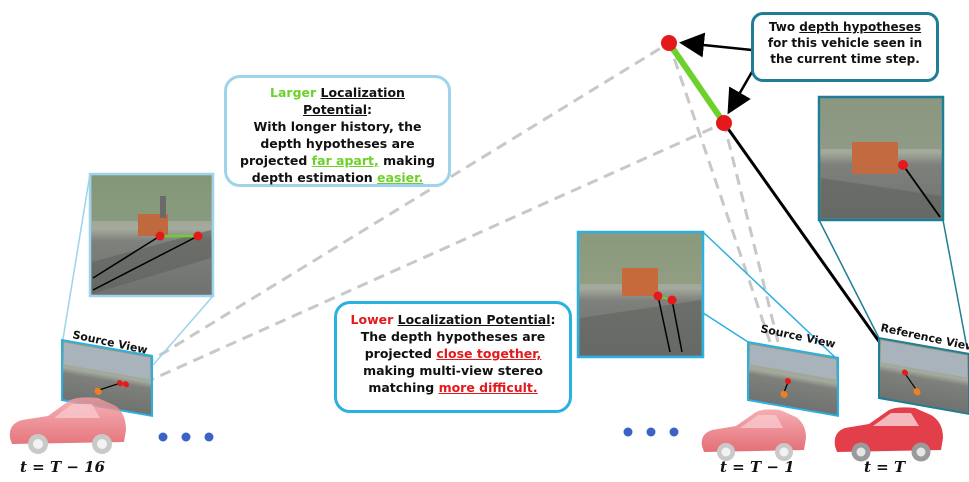  I want to click on callout-lower-line1: The depth hypotheses are, so click(453, 336).